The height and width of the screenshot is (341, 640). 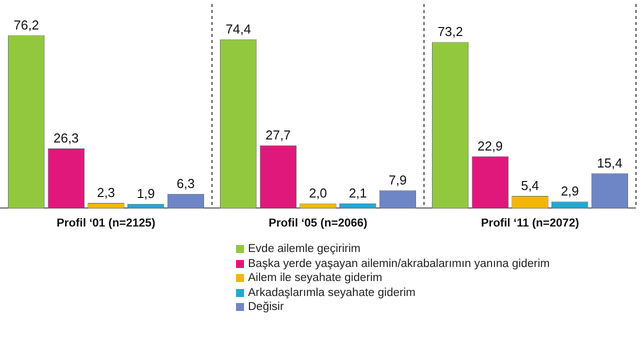 I want to click on data-label: 22,9, so click(x=490, y=146).